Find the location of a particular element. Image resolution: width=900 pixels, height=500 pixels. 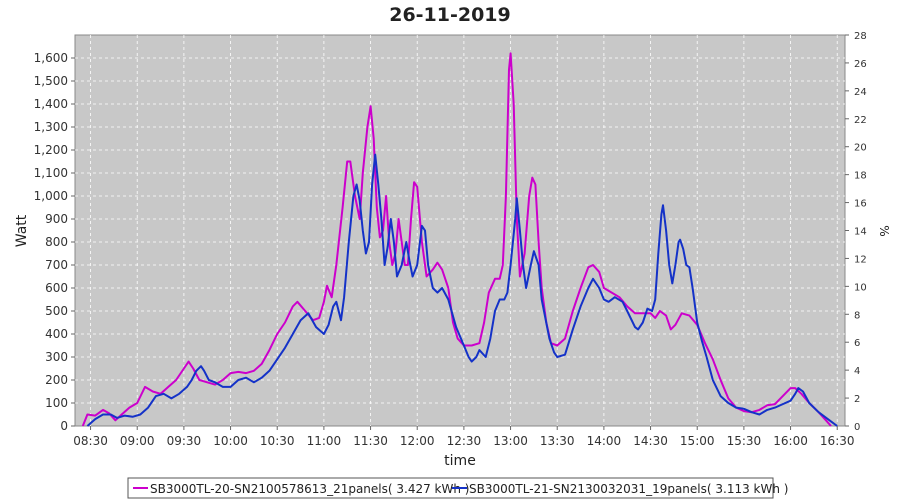

y-tick-label: 800 is located at coordinates (56, 242).